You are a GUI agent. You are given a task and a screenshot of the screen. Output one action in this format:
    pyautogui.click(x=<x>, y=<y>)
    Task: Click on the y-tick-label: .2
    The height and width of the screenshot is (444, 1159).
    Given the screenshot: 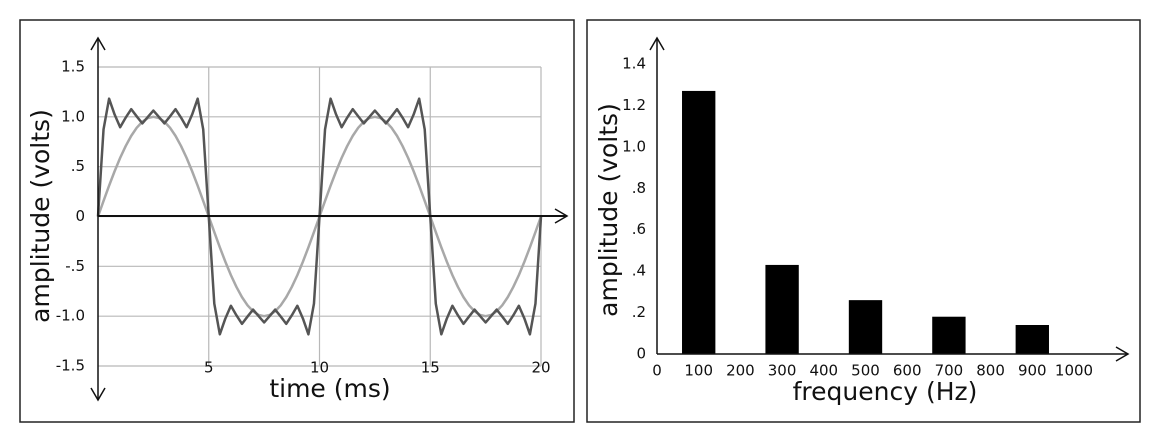 What is the action you would take?
    pyautogui.click(x=639, y=312)
    